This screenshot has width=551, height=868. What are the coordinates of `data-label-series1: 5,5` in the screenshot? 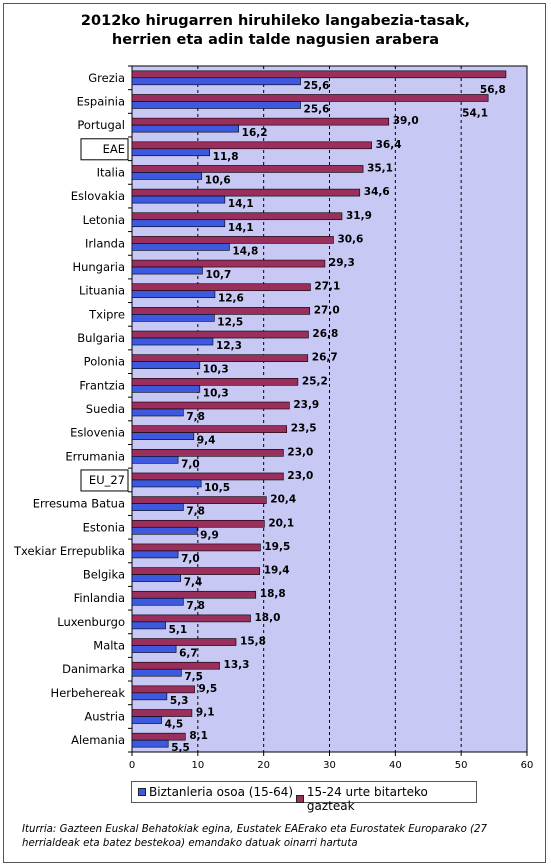 It's located at (180, 748).